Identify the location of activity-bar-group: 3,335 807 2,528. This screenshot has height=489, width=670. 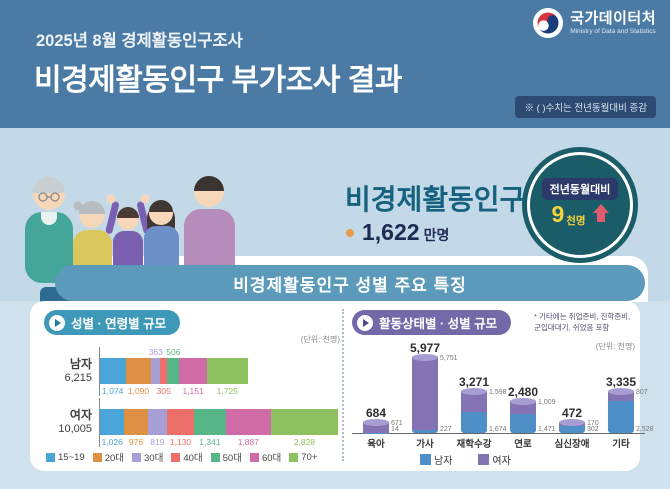
(627, 403).